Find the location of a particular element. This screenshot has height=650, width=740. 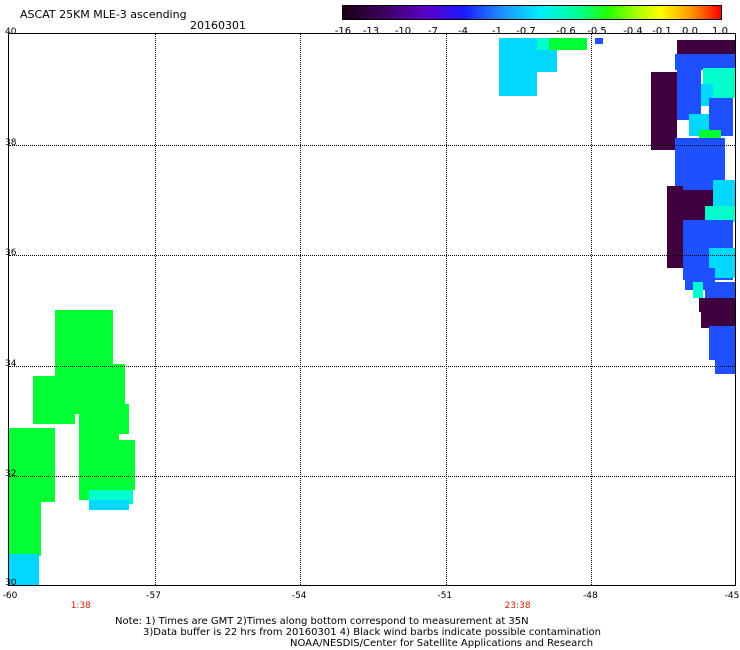

latitude-label: 40 is located at coordinates (11, 32).